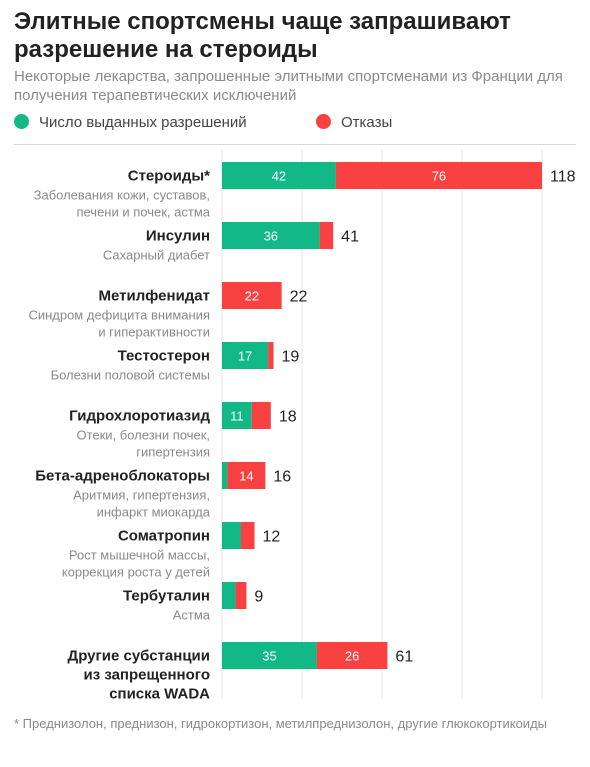  What do you see at coordinates (143, 122) in the screenshot?
I see `legend-granted-label: Число выданных разрешений` at bounding box center [143, 122].